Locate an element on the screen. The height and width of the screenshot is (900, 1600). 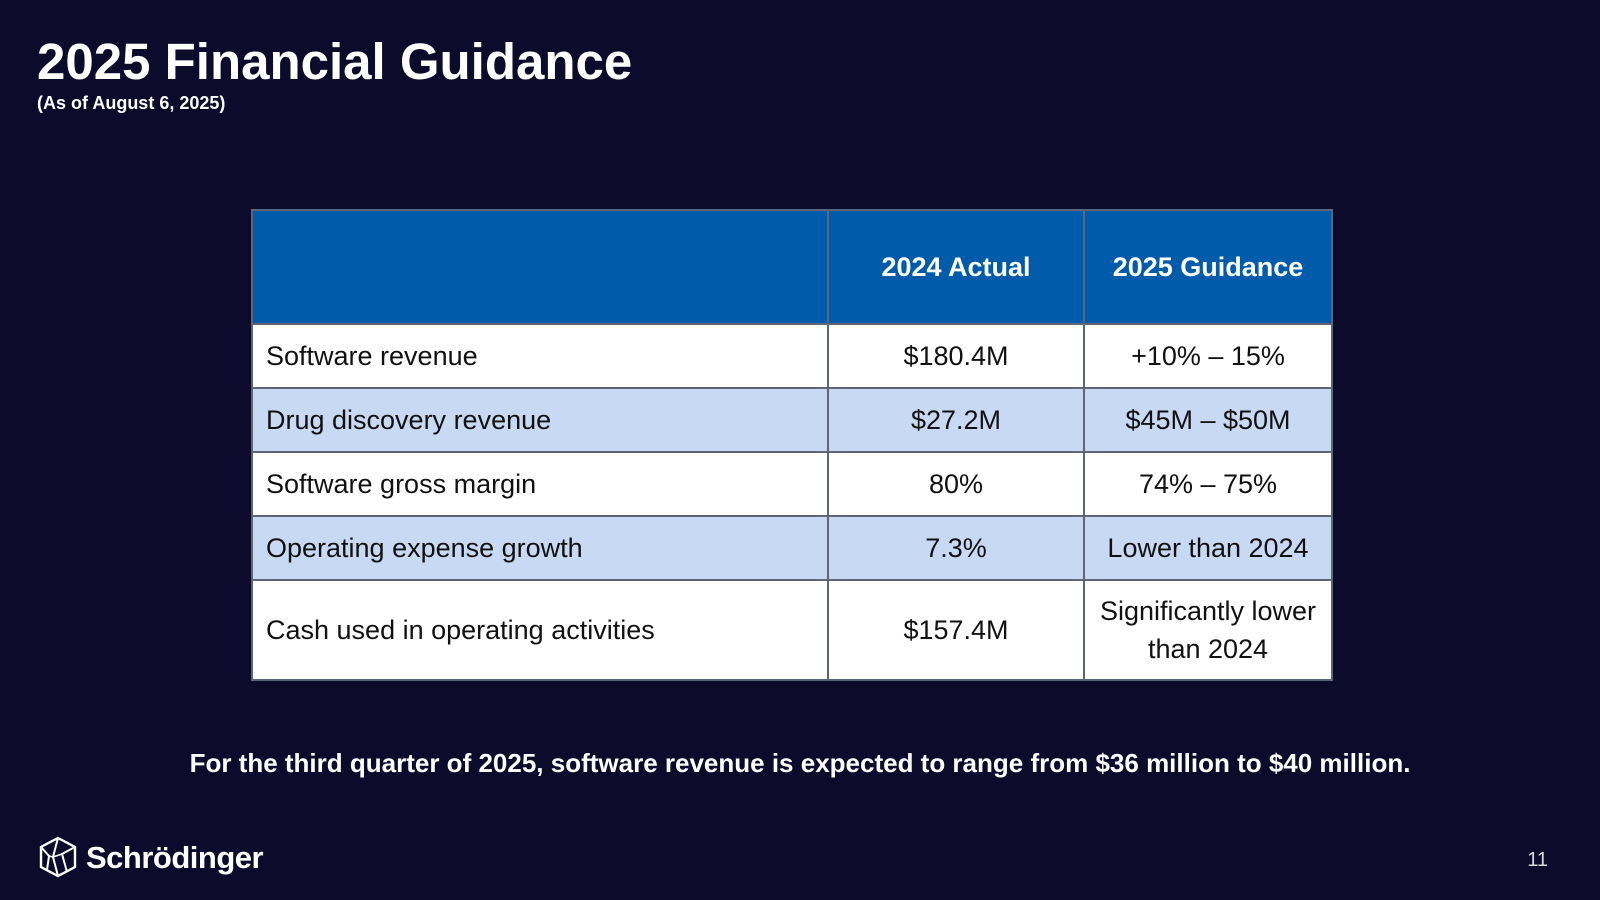
metric-cell: Cash used in operating activities is located at coordinates (540, 630).